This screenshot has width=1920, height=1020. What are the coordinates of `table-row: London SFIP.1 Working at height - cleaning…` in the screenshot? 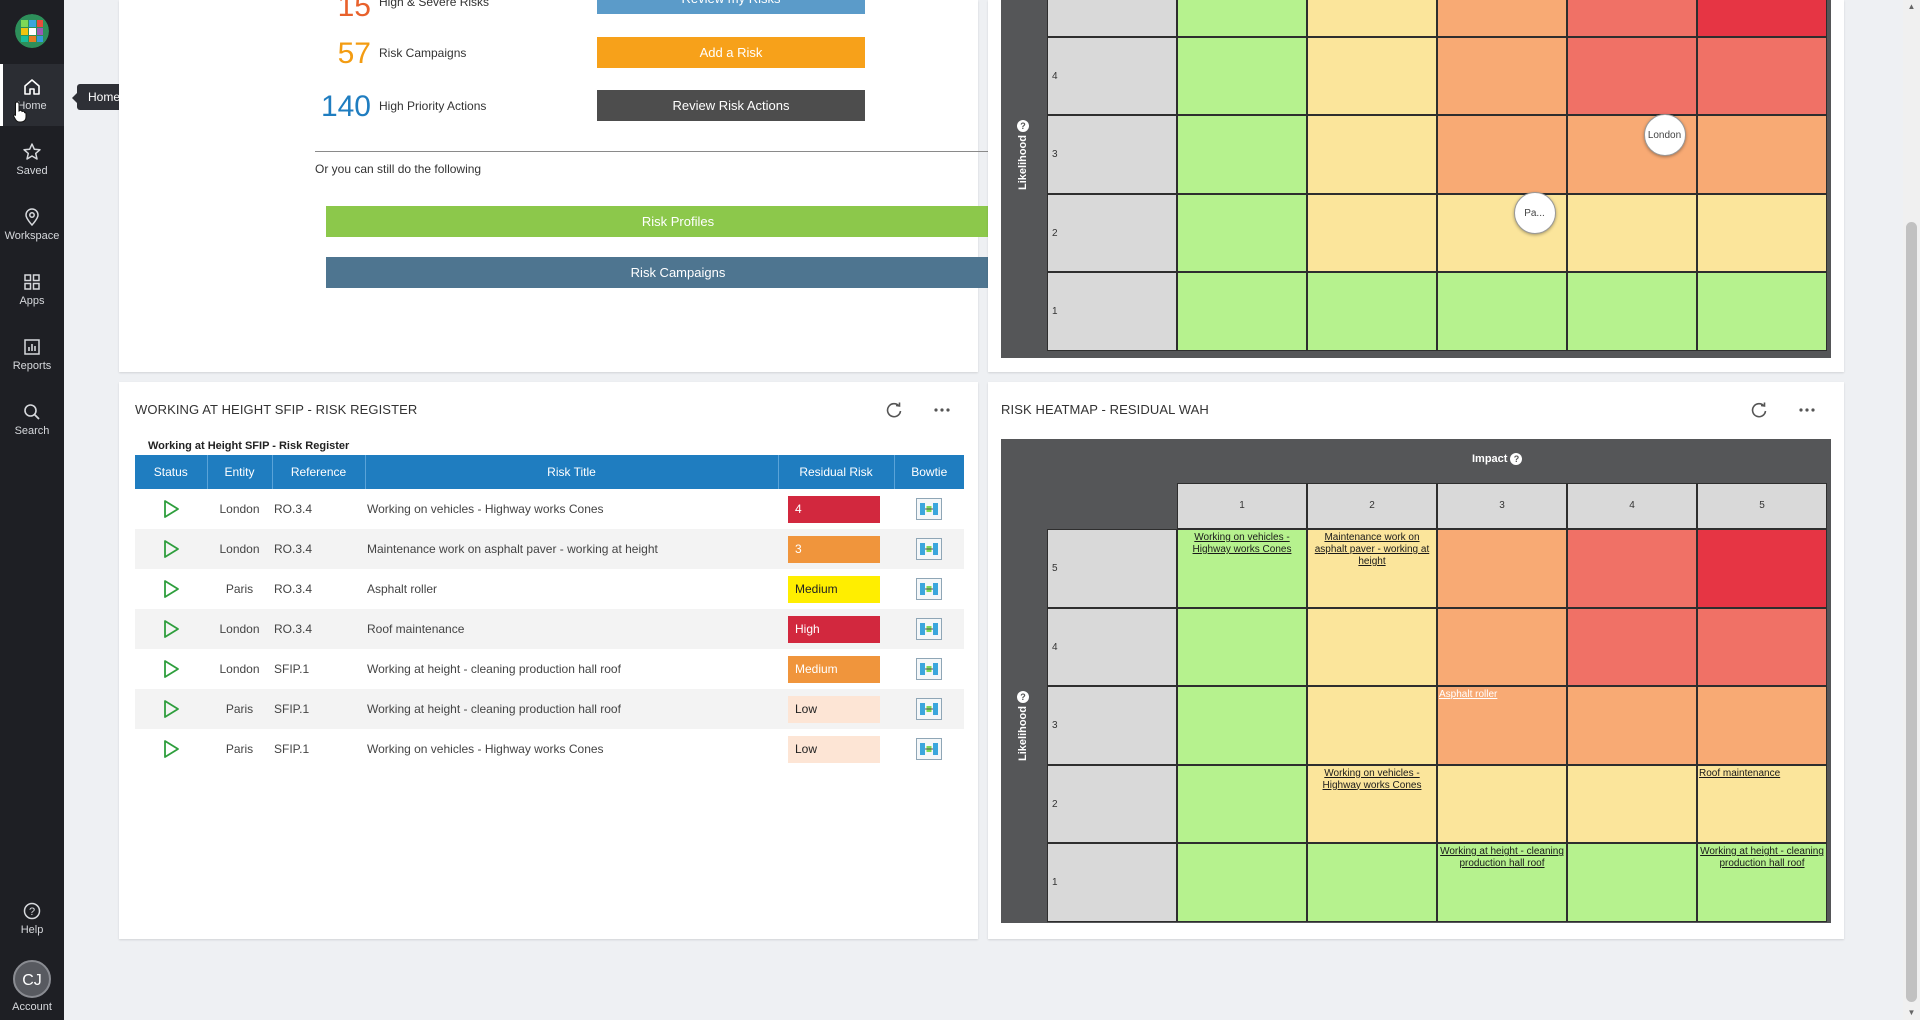 It's located at (549, 669).